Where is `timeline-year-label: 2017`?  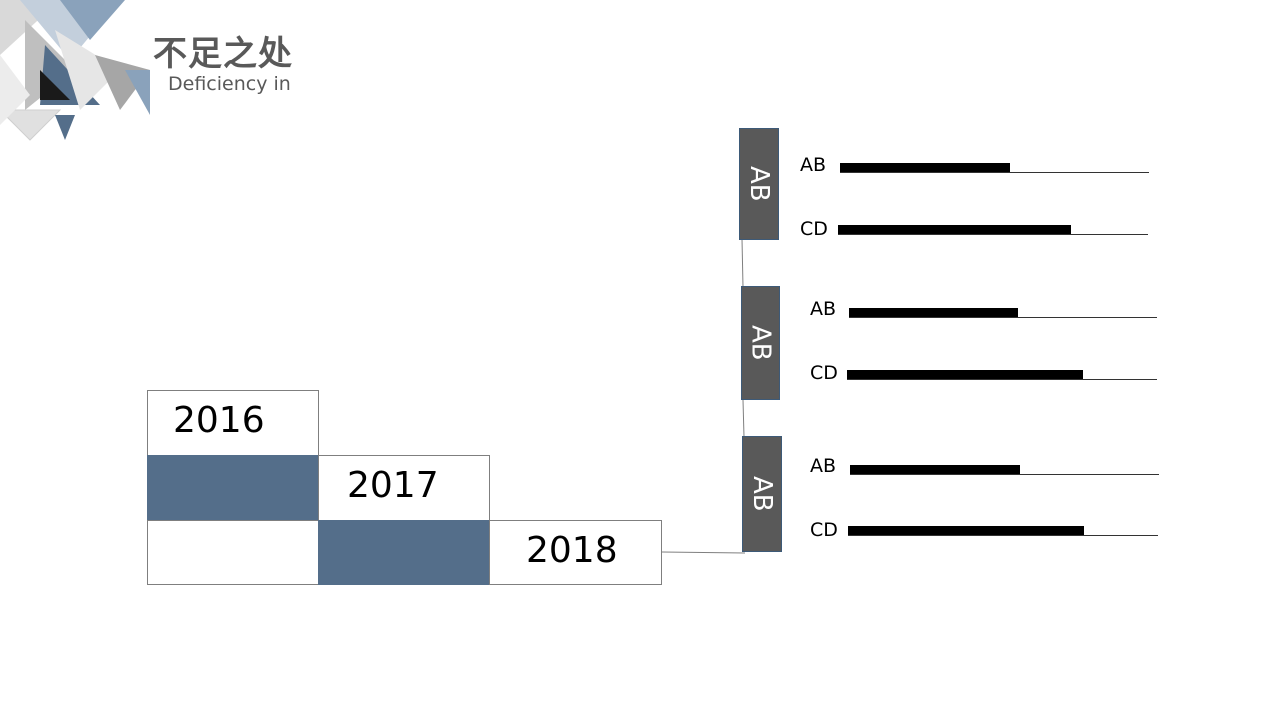
timeline-year-label: 2017 is located at coordinates (393, 485).